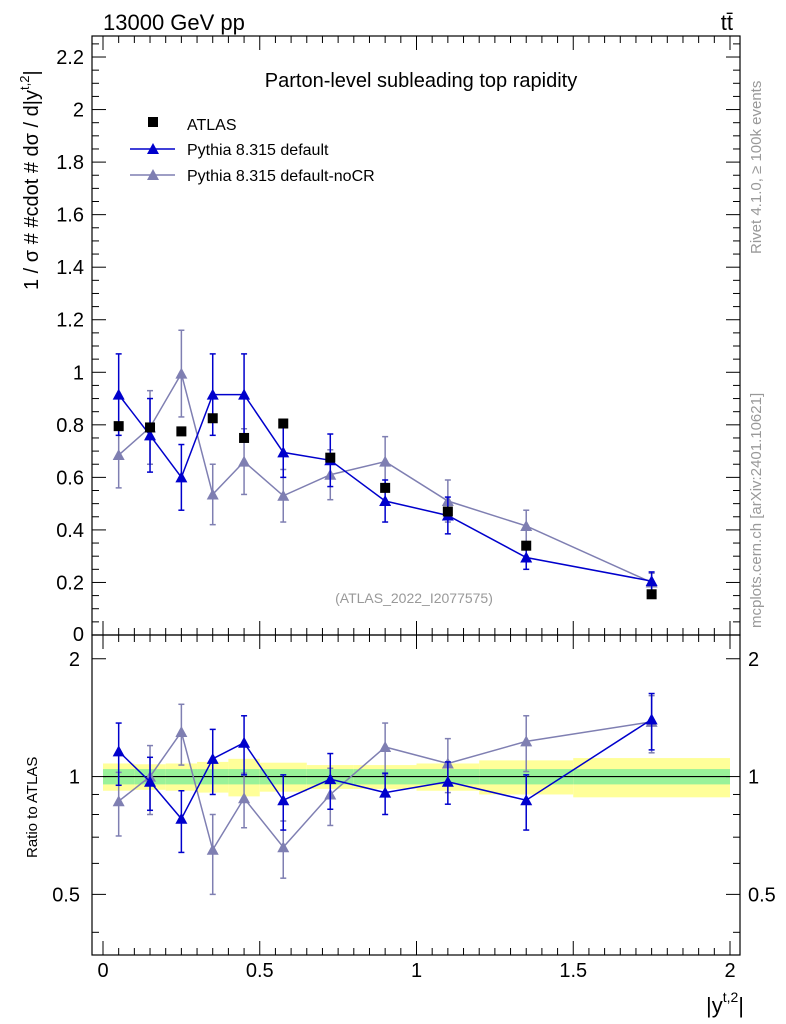  I want to click on main-y-tick-label: 1, so click(78, 373).